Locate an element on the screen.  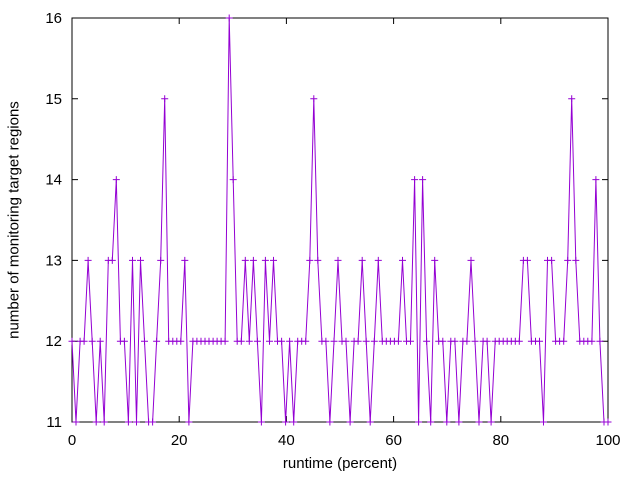
x-tick-label: 80 is located at coordinates (500, 440).